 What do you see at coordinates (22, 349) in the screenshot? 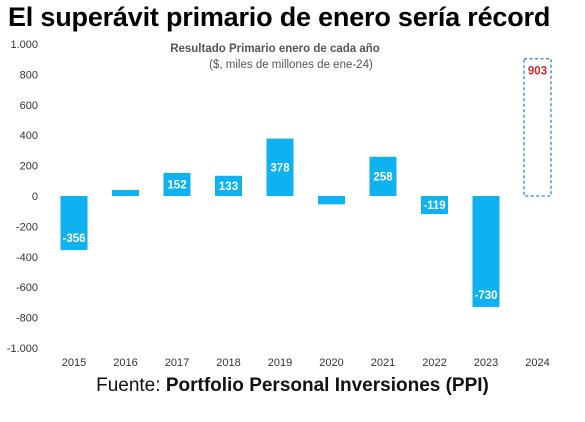
I see `y-tick-label: -1.000` at bounding box center [22, 349].